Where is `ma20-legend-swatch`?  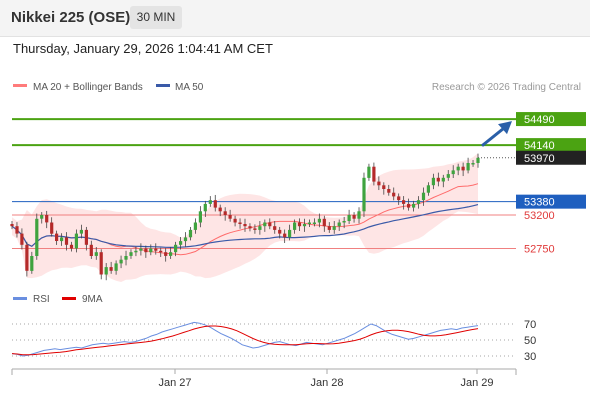 ma20-legend-swatch is located at coordinates (20, 85).